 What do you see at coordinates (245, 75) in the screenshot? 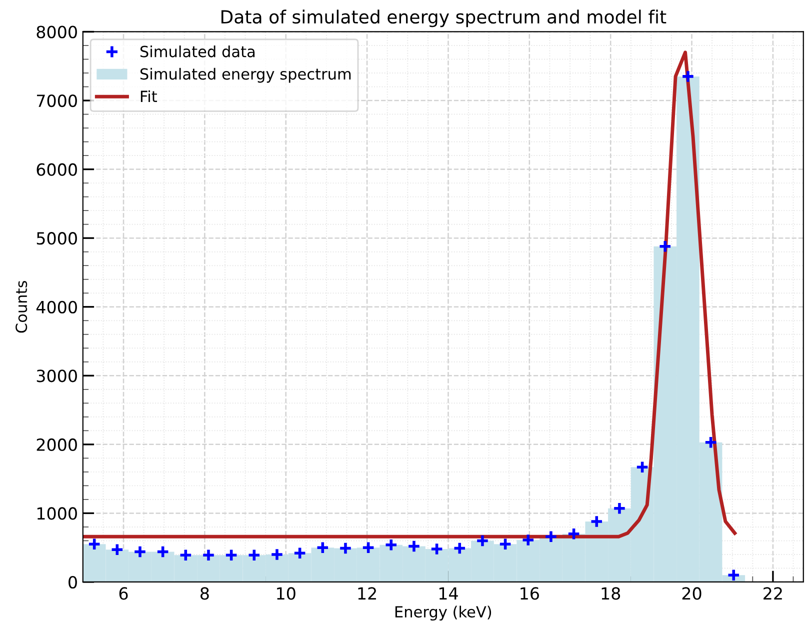
I see `legend-label: Simulated energy spectrum` at bounding box center [245, 75].